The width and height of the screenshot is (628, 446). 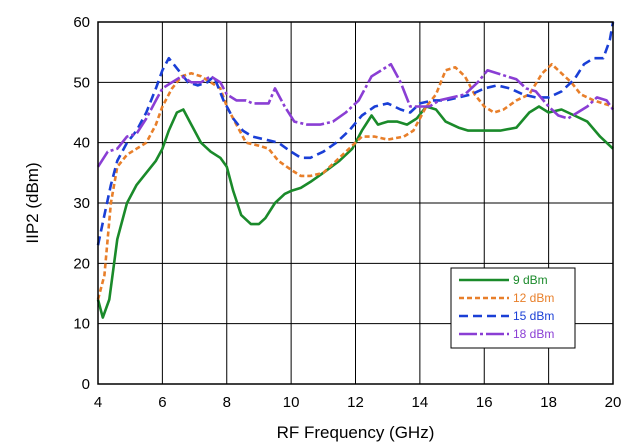 I want to click on y-tick-label: 0, so click(x=86, y=384).